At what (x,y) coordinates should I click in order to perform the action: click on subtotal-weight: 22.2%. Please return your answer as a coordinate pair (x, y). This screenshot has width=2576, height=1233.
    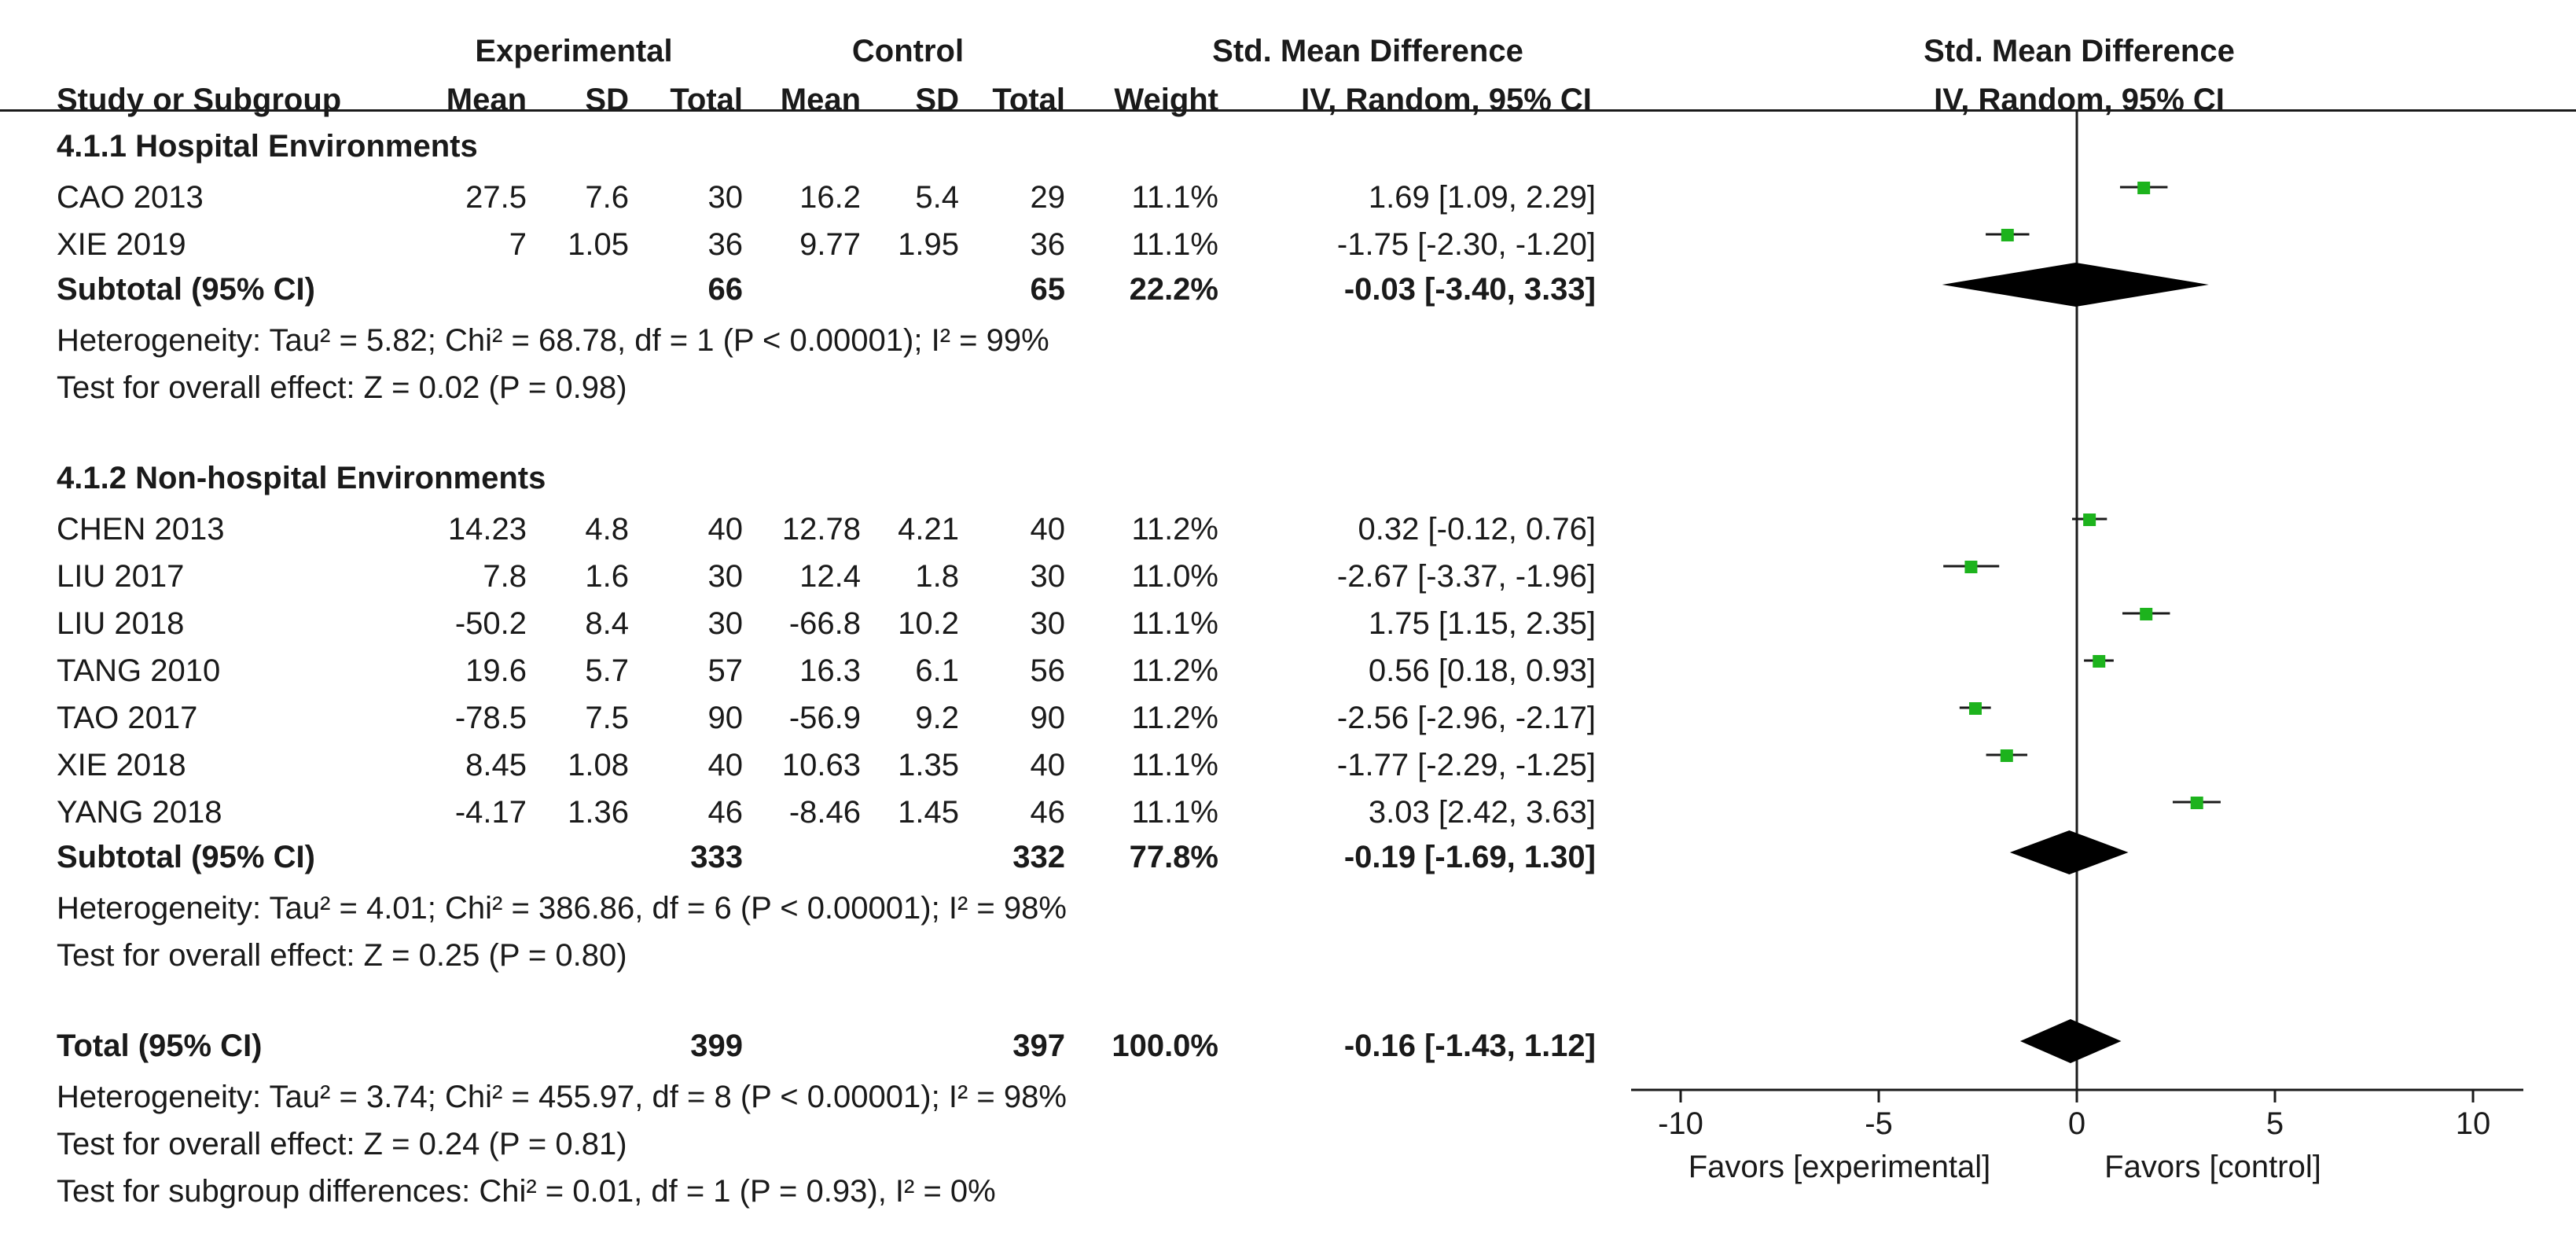
    Looking at the image, I should click on (1173, 289).